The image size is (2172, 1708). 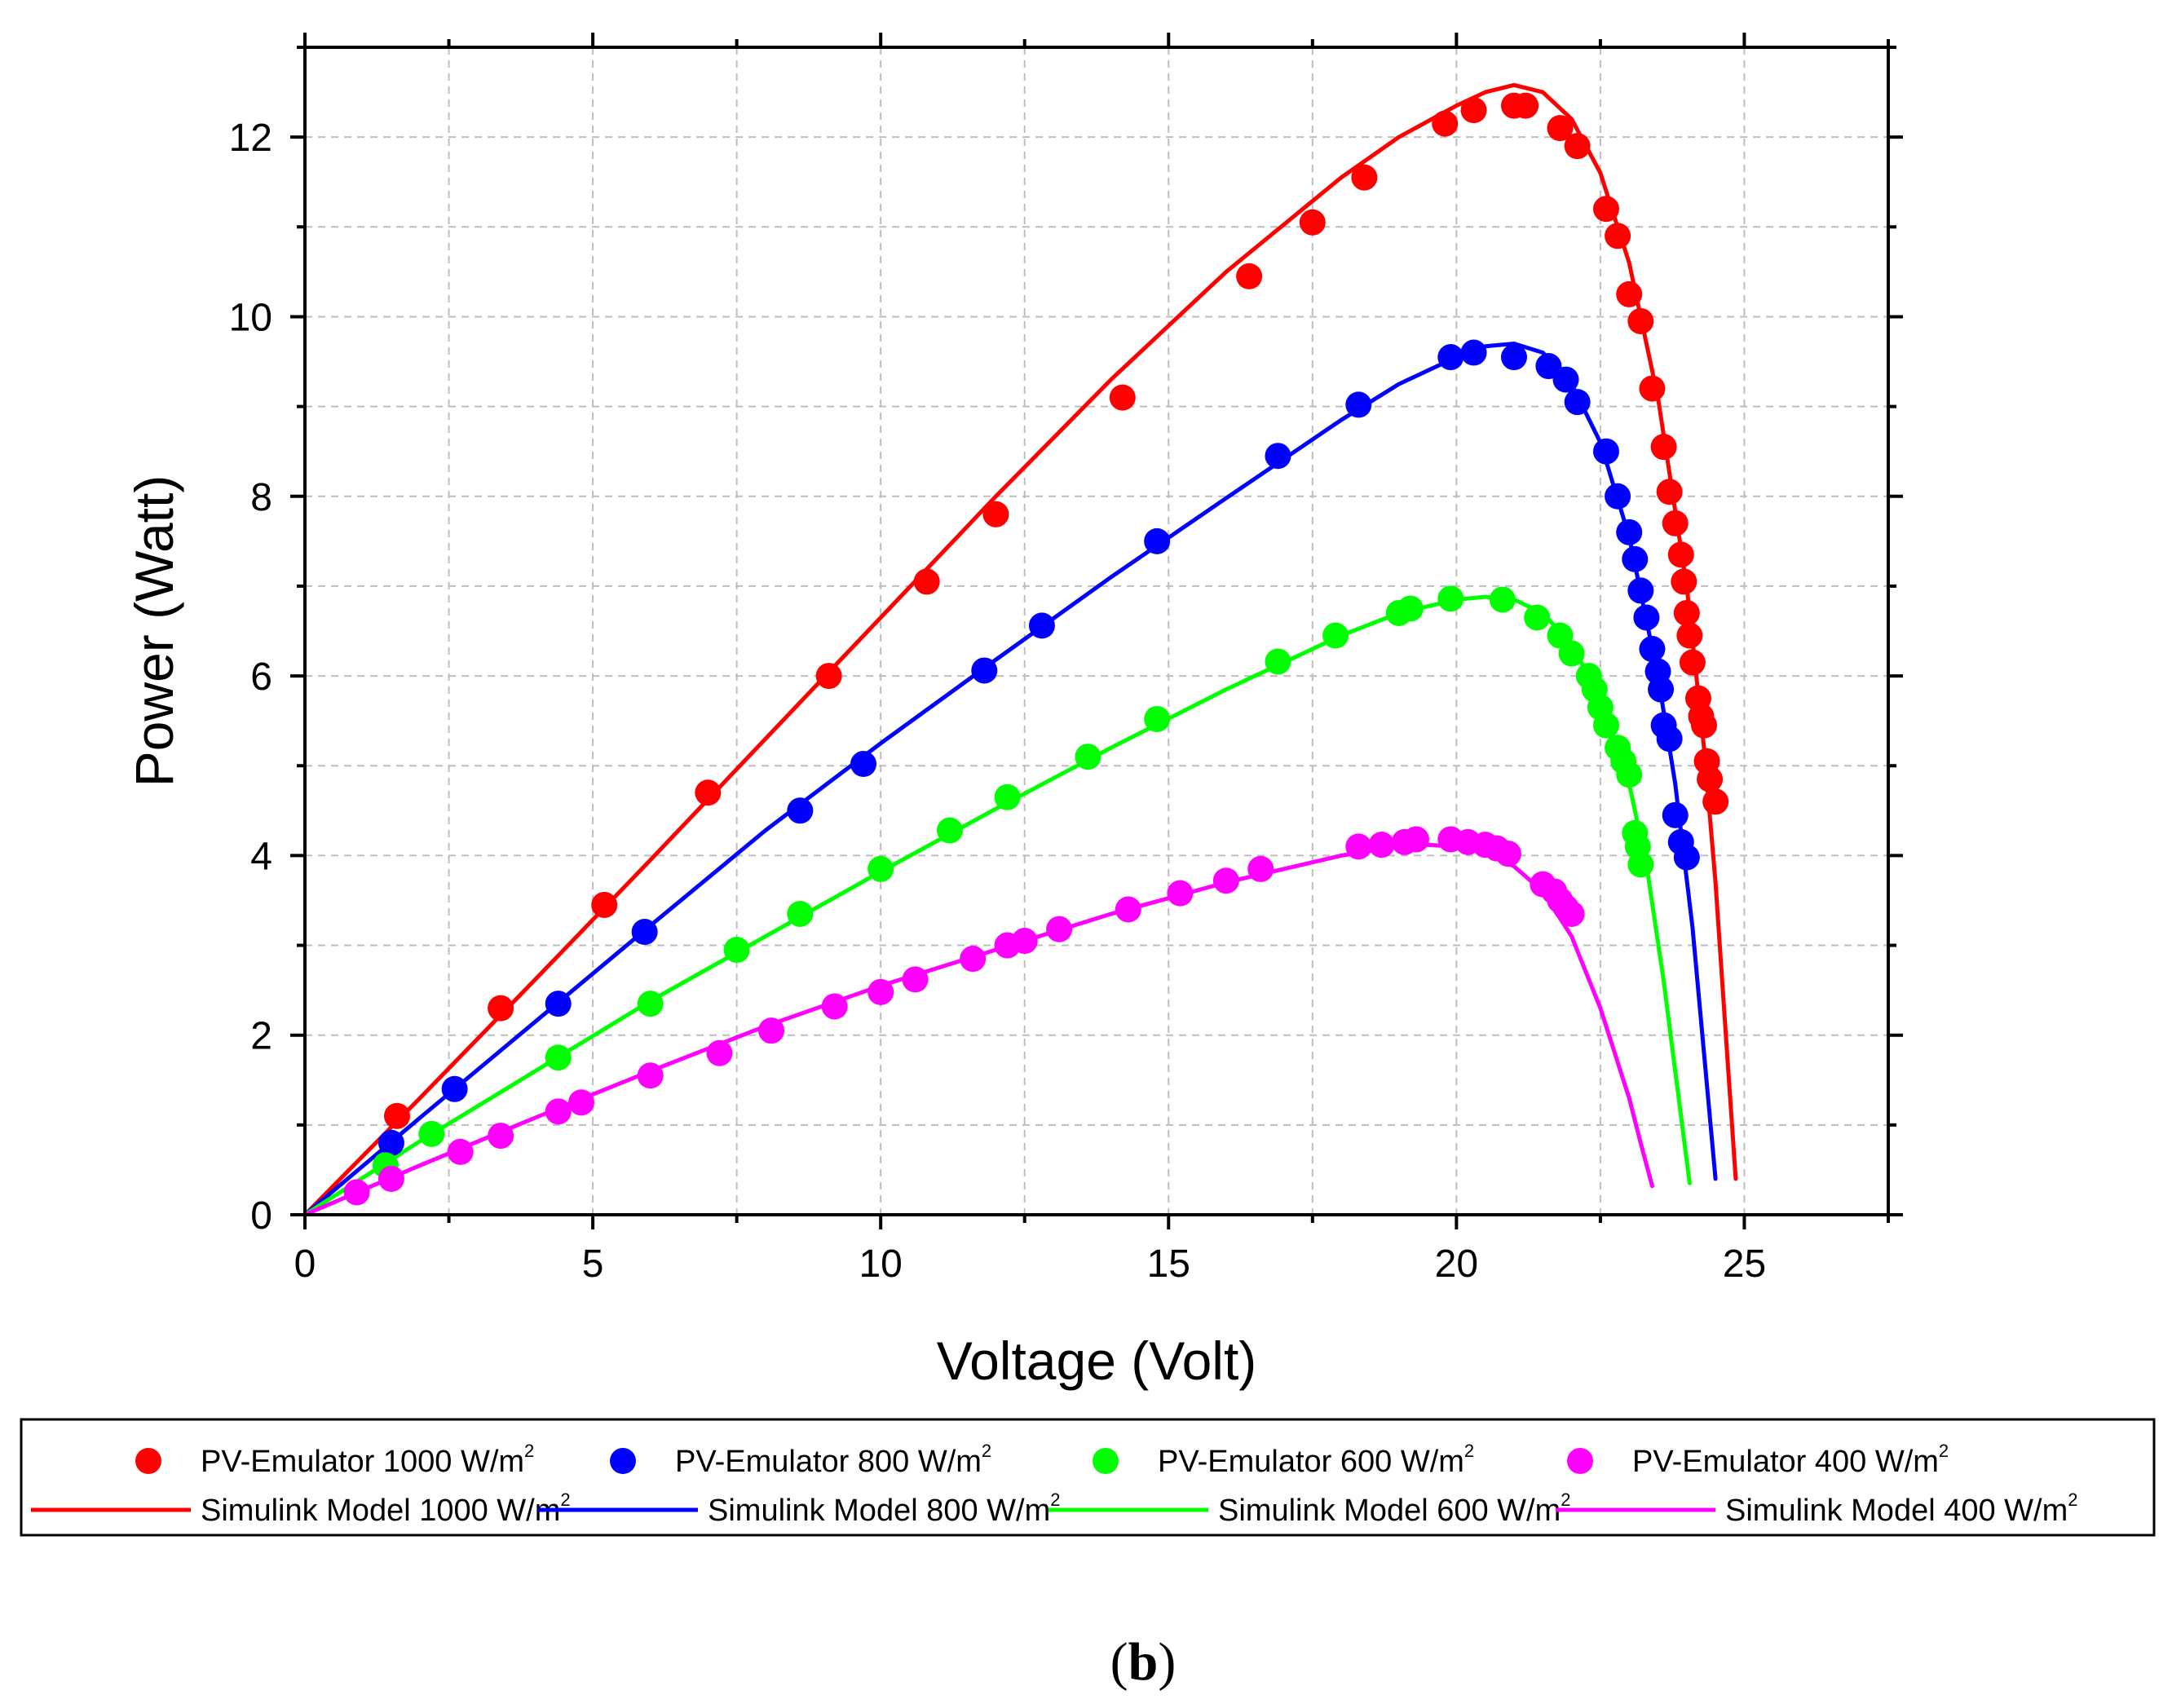 I want to click on legend-label: PV-Emulator 400 W/m2, so click(x=1790, y=1460).